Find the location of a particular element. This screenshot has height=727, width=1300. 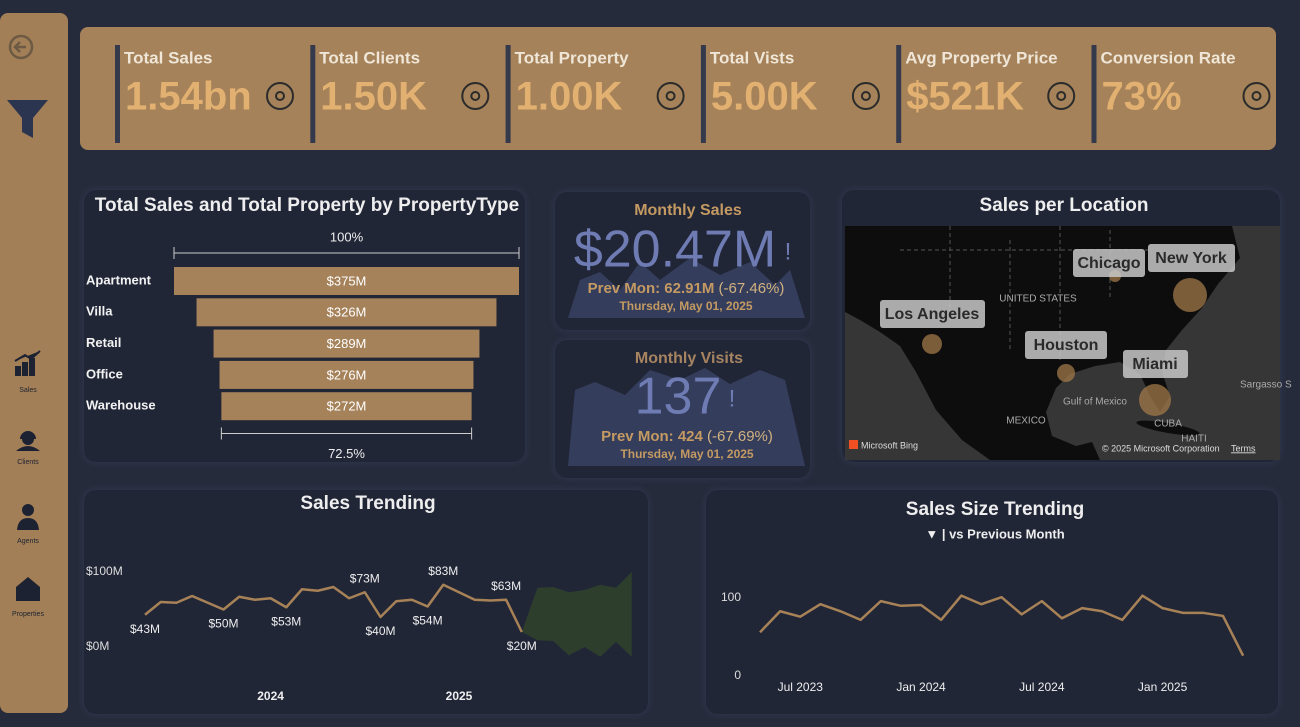

prev-change: (-67.46%) is located at coordinates (752, 288).